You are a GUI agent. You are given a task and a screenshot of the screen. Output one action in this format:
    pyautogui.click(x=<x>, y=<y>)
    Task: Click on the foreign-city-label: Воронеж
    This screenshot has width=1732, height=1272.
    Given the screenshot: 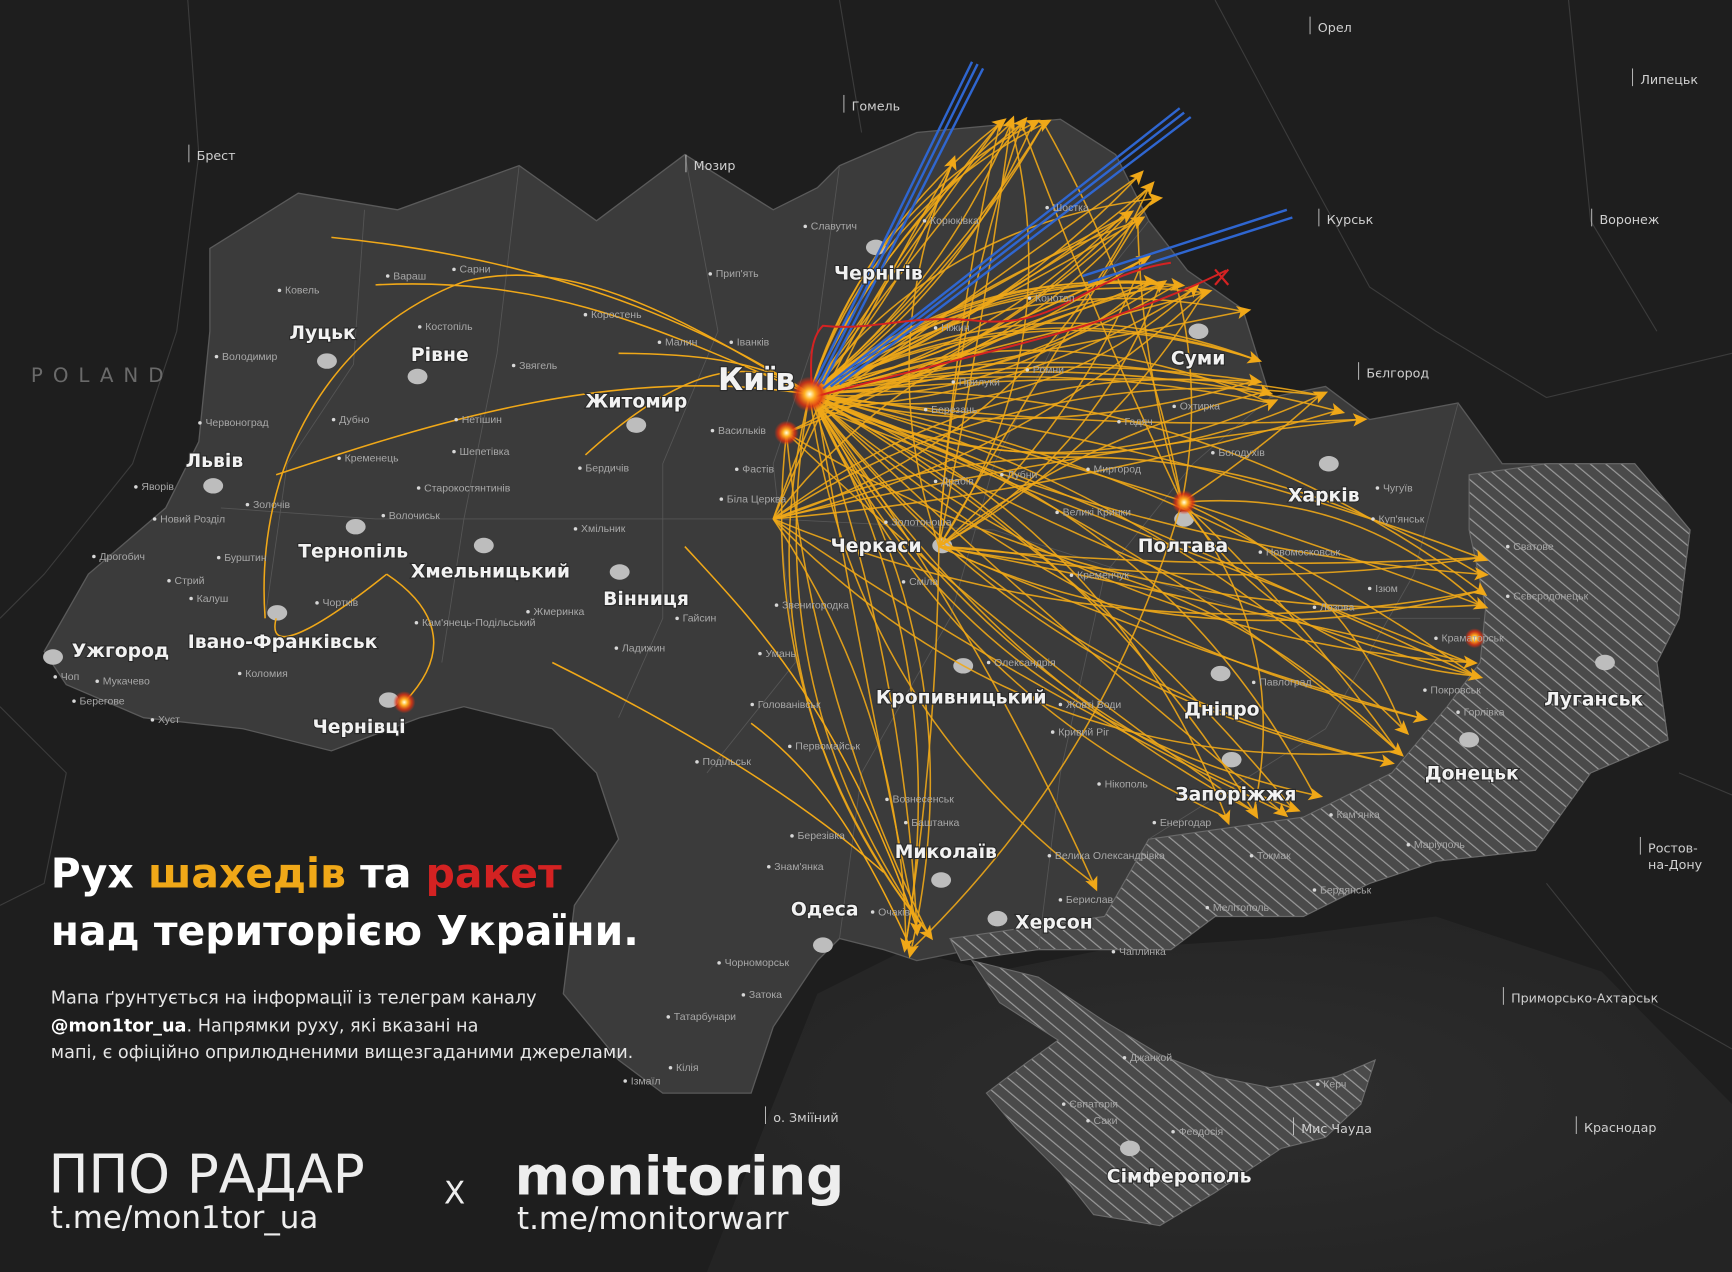 What is the action you would take?
    pyautogui.click(x=1629, y=219)
    